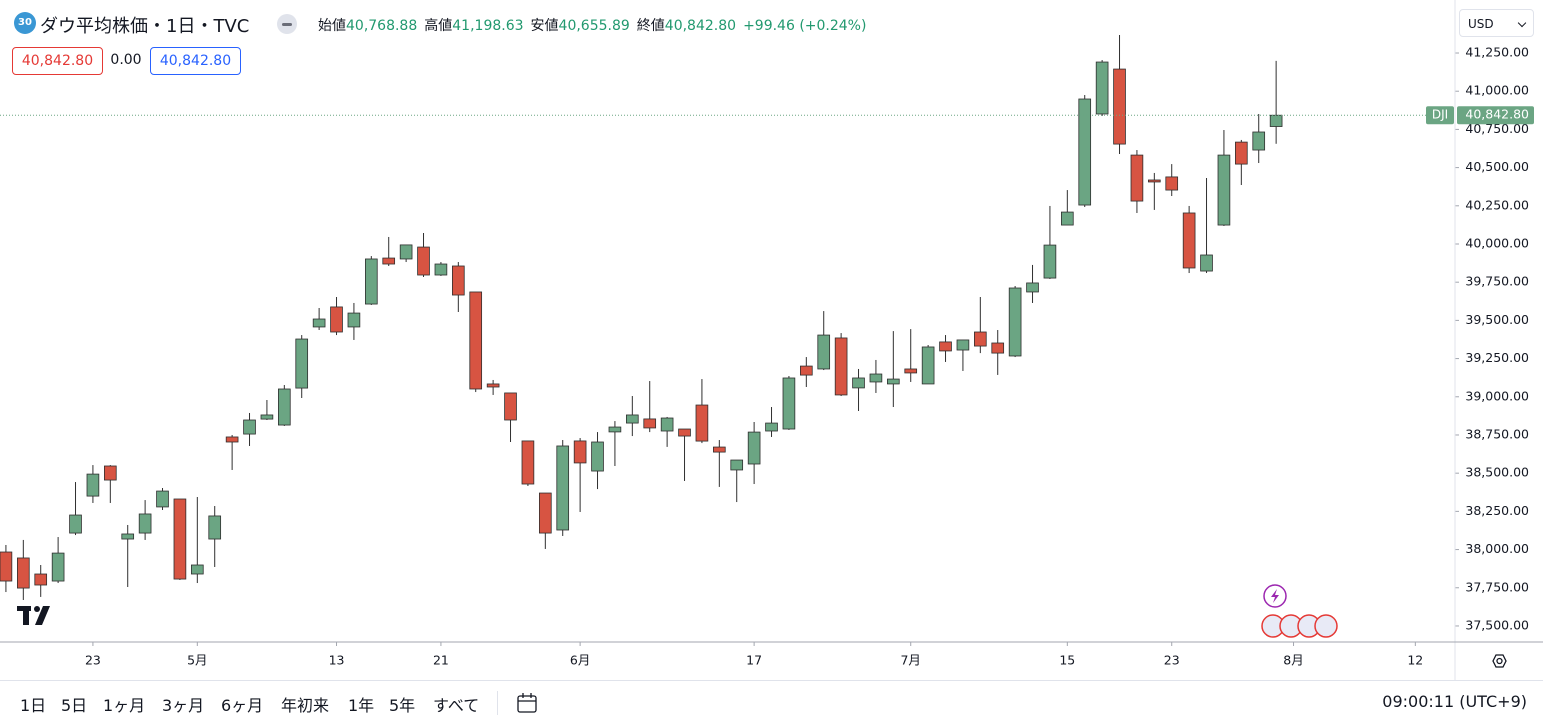  Describe the element at coordinates (771, 703) in the screenshot. I see `bottom-toolbar: 1日 5日 1ヶ月 3ヶ月 6ヶ月 年初来 1年 5年 すべて 09:00:11 (UTC+9)` at that location.